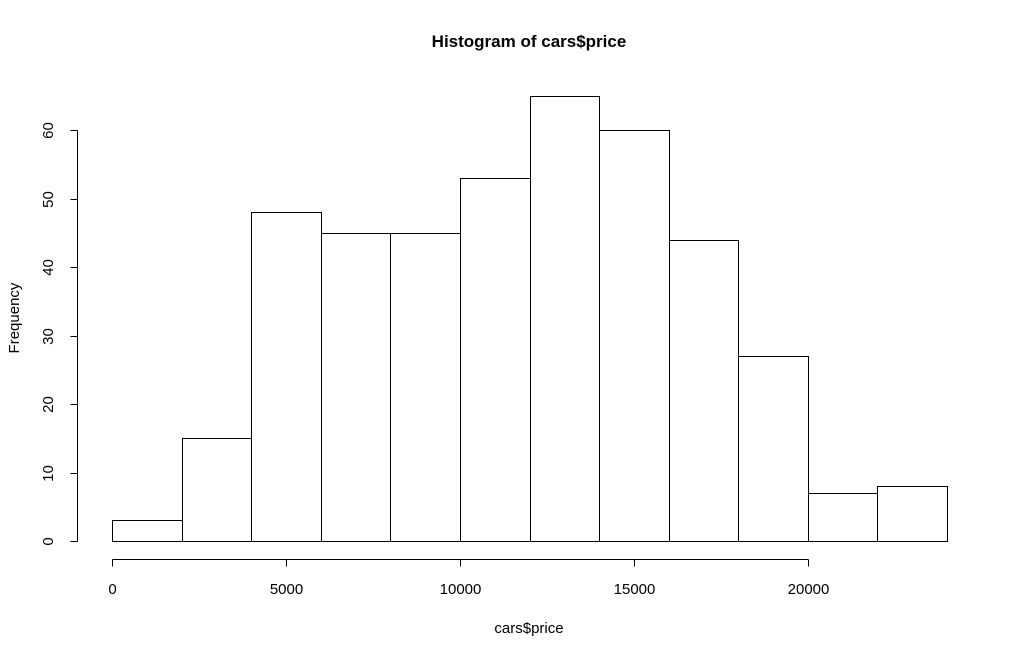  I want to click on x-tick-label: 0, so click(112, 589).